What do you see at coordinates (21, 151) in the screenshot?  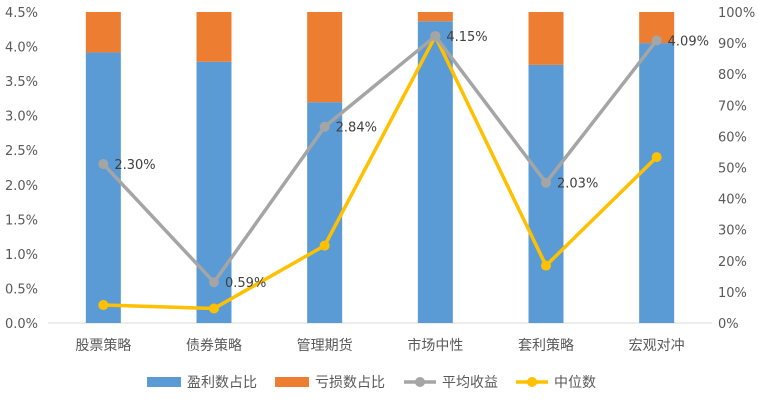 I see `left-axis-tick-label: 2.5%` at bounding box center [21, 151].